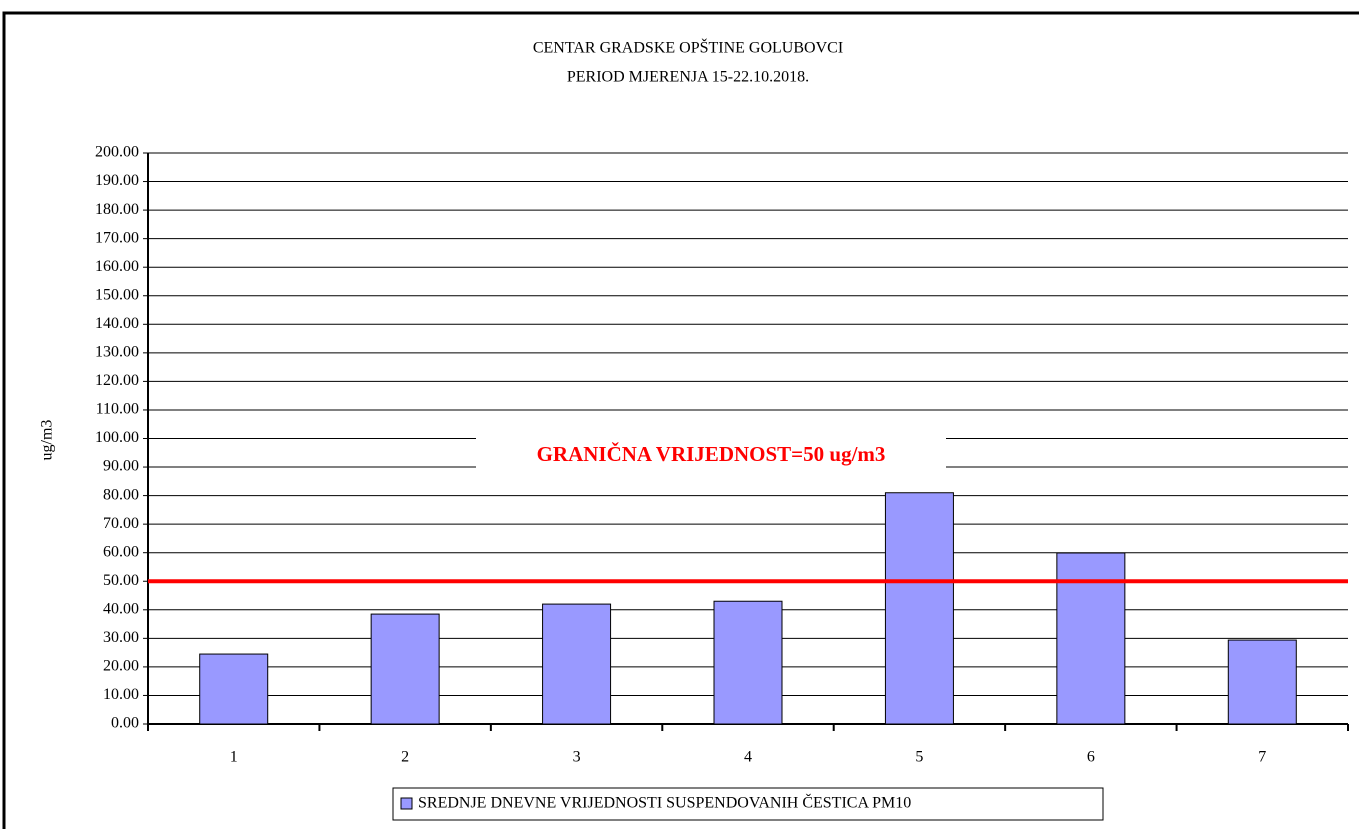  What do you see at coordinates (919, 757) in the screenshot?
I see `x-tick-label: 5` at bounding box center [919, 757].